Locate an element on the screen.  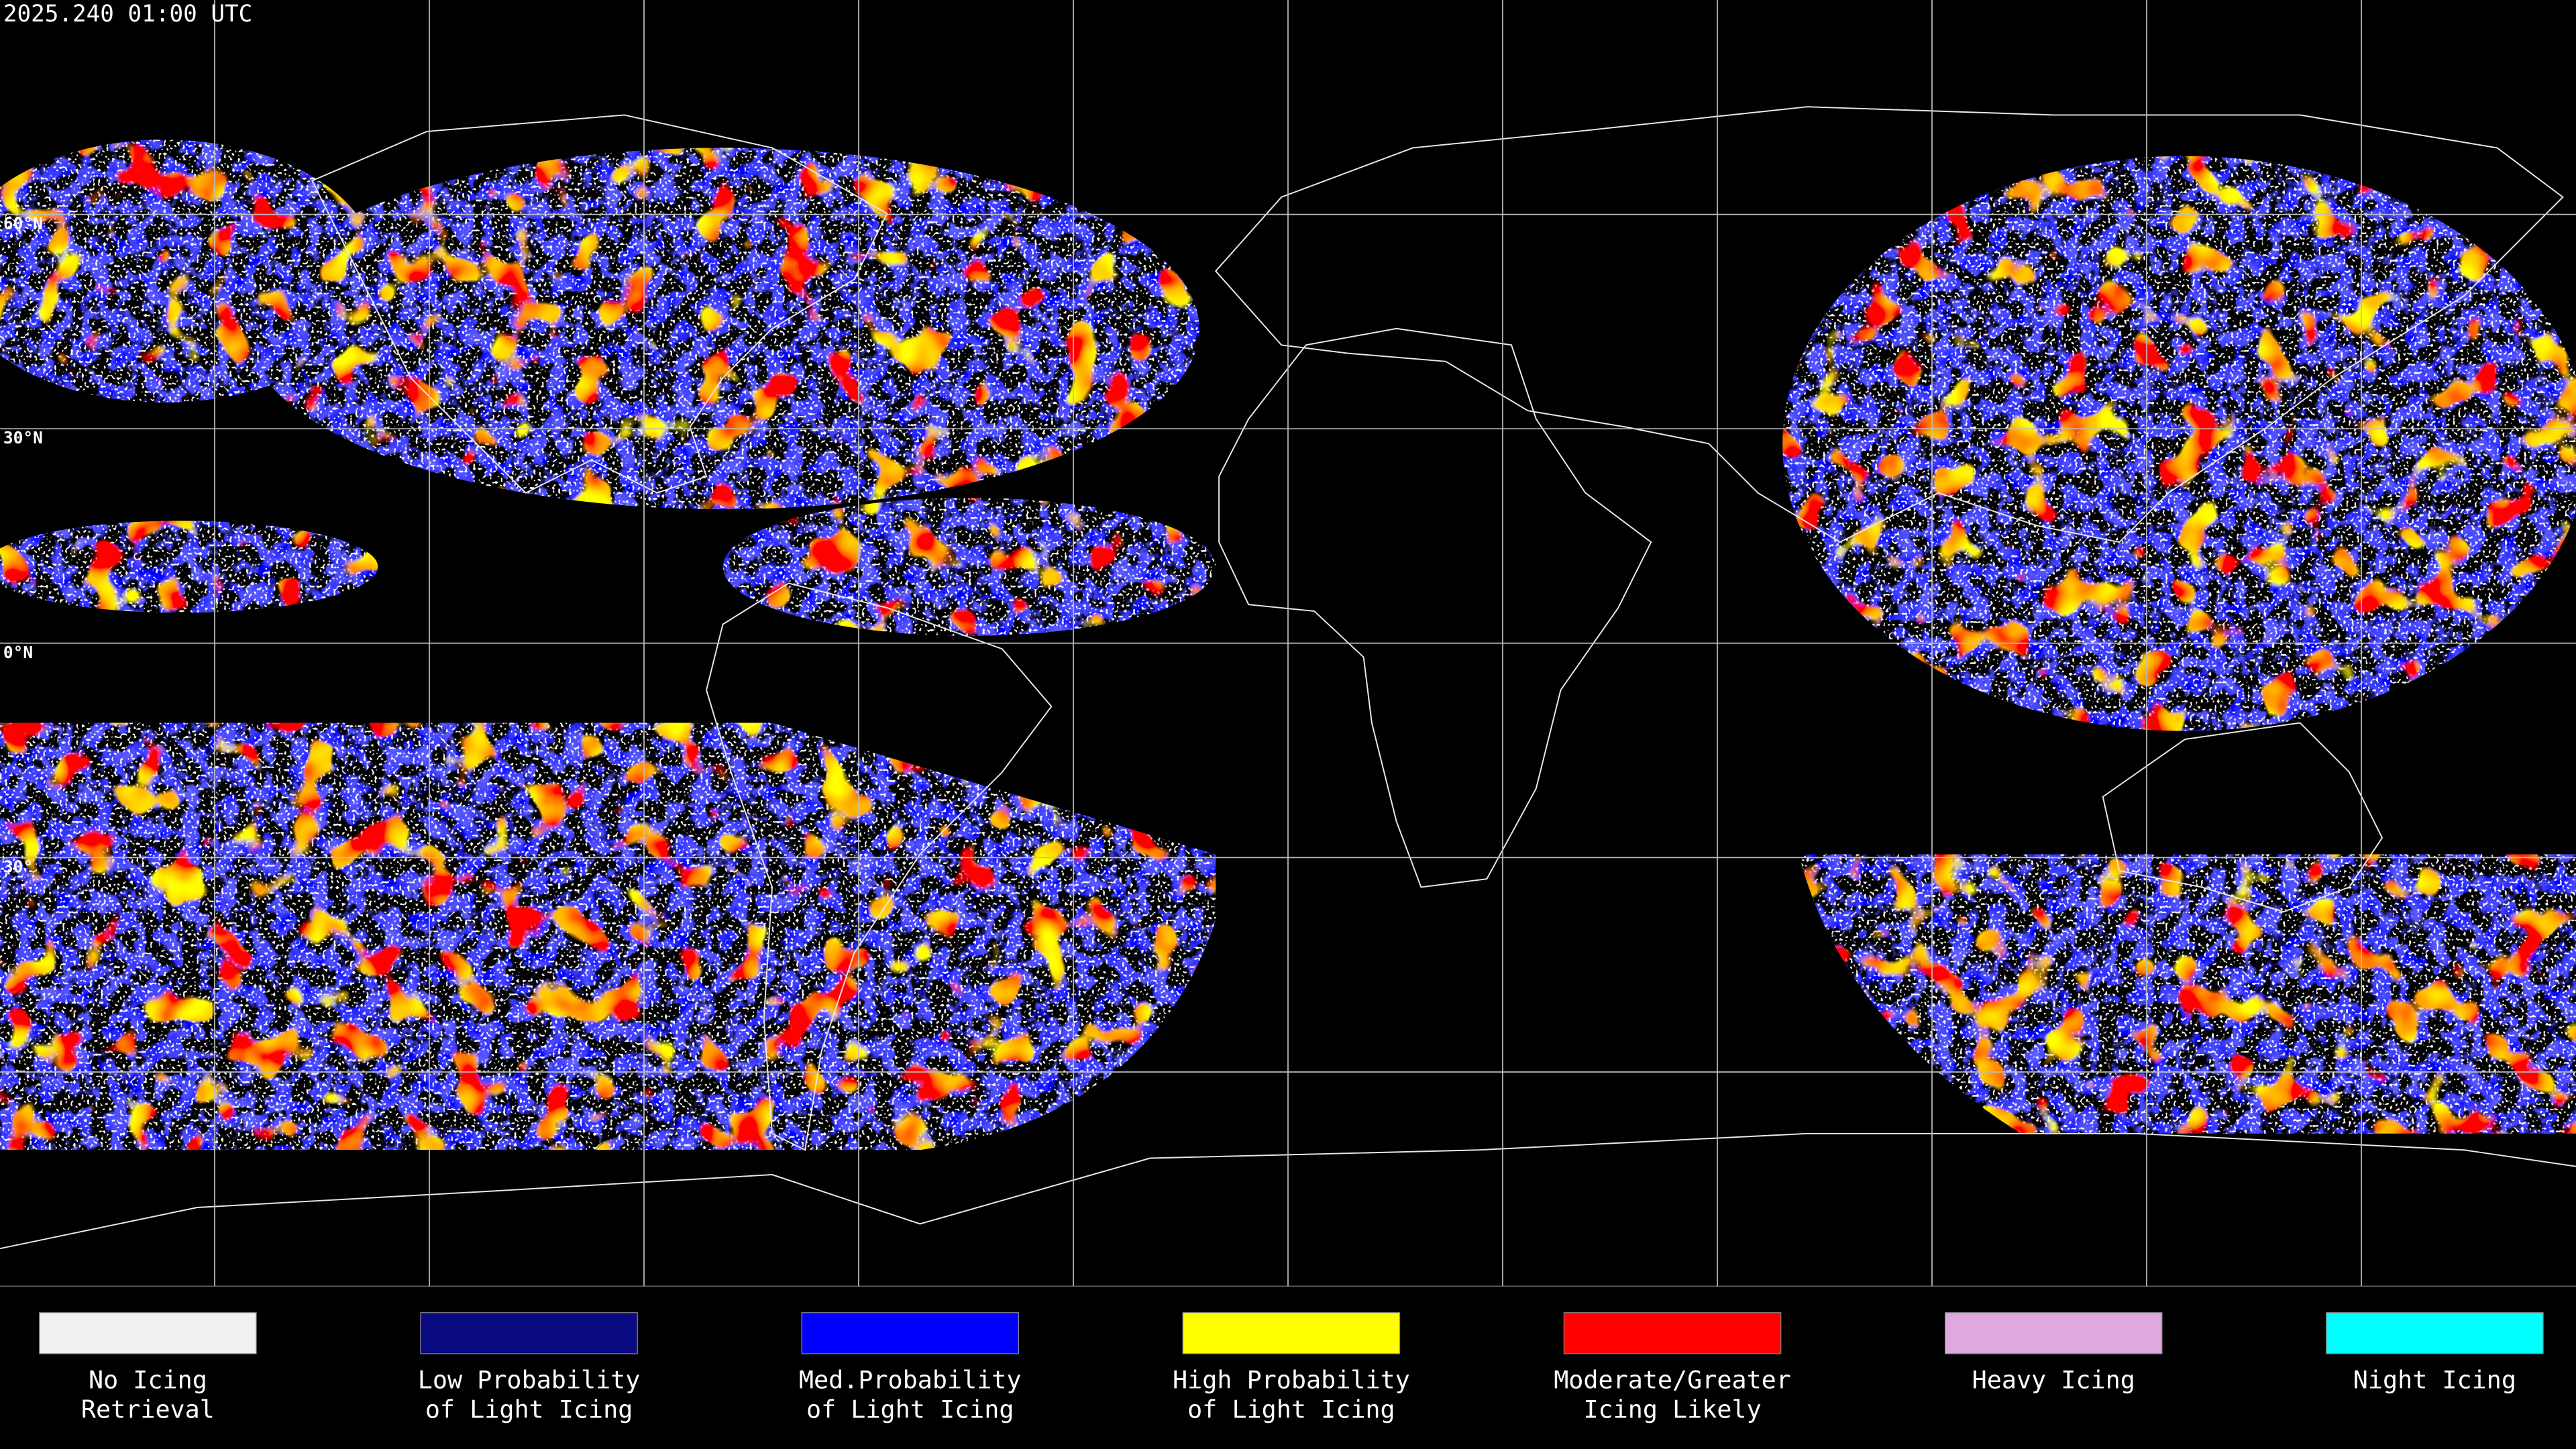
legend-label: Med.Probability is located at coordinates (910, 1379).